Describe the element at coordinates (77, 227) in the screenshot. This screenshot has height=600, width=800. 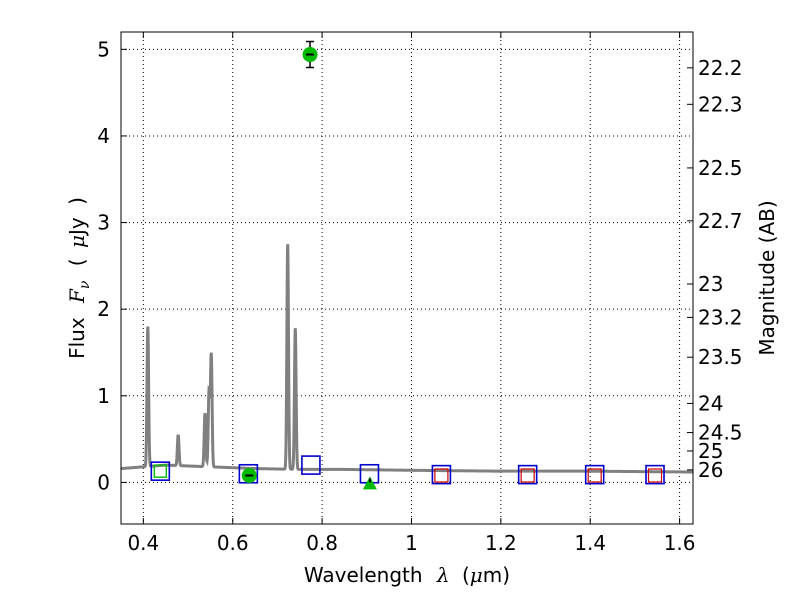
I see `y-axis-label-unit-rest: Jy` at that location.